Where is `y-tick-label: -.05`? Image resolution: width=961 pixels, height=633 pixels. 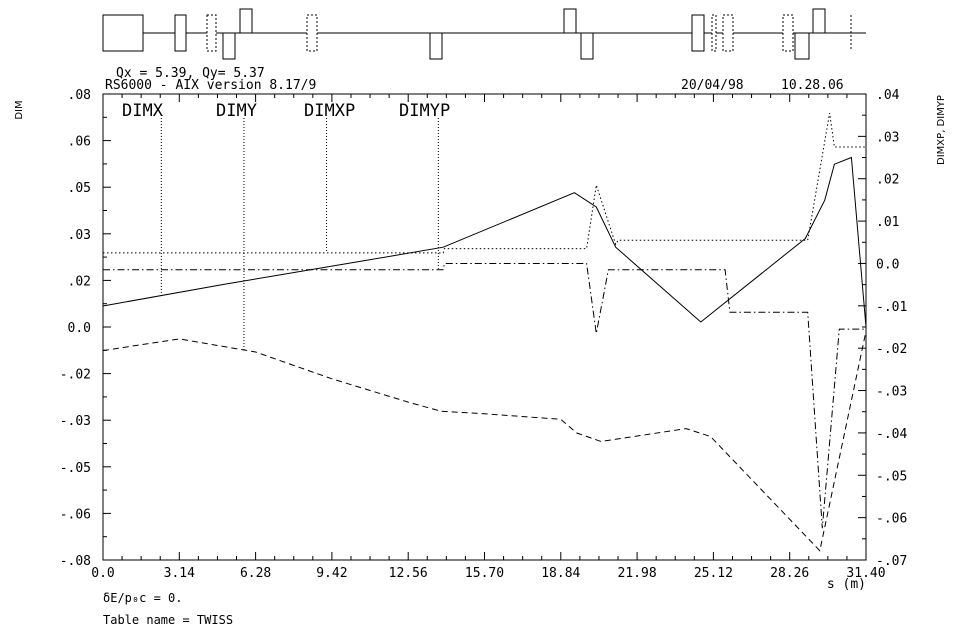
y-tick-label: -.05 is located at coordinates (75, 468).